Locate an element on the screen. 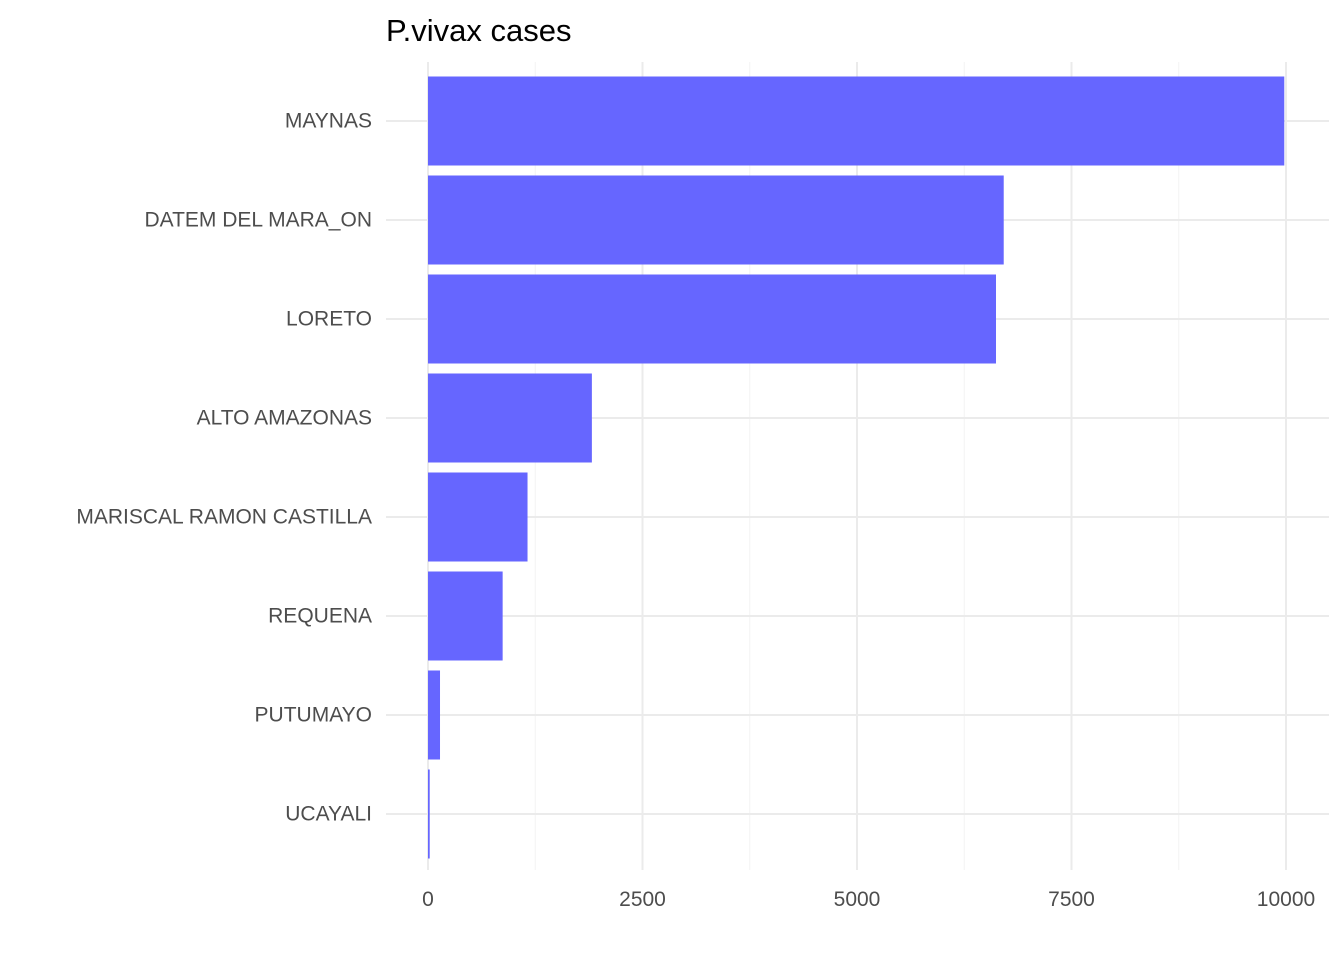  chart-title: P.vivax cases is located at coordinates (479, 30).